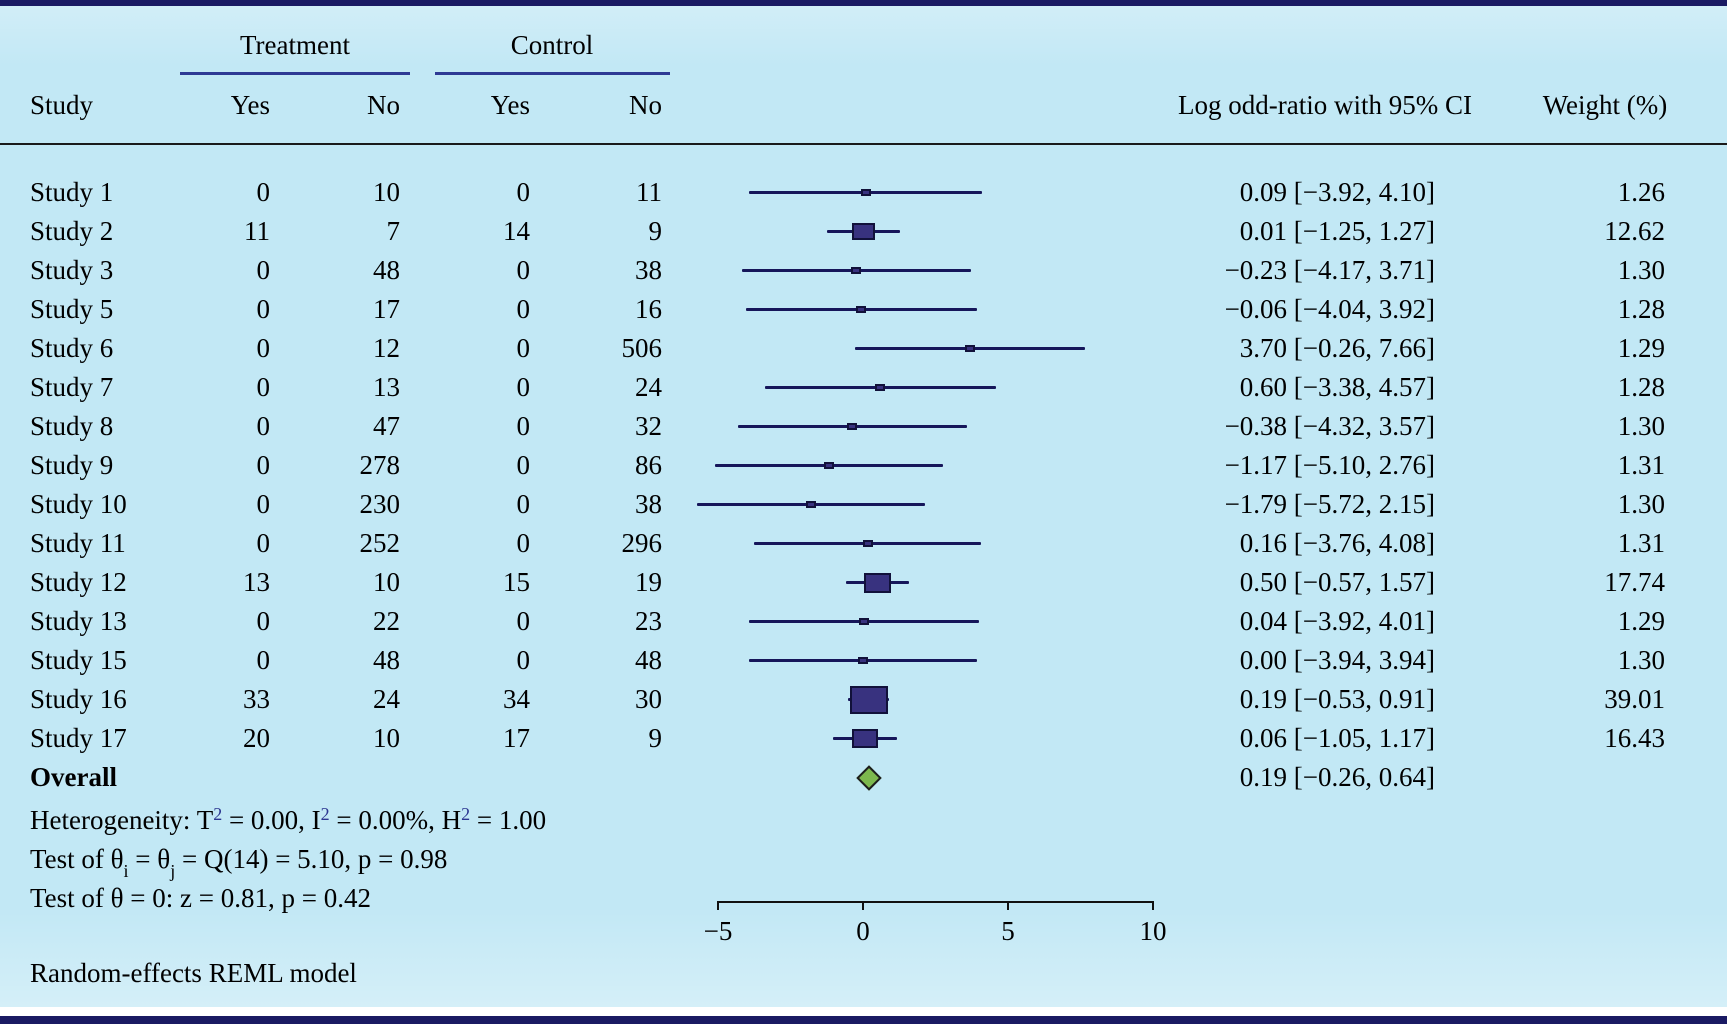 This screenshot has height=1024, width=1727. I want to click on count-control-yes: 15, so click(516, 582).